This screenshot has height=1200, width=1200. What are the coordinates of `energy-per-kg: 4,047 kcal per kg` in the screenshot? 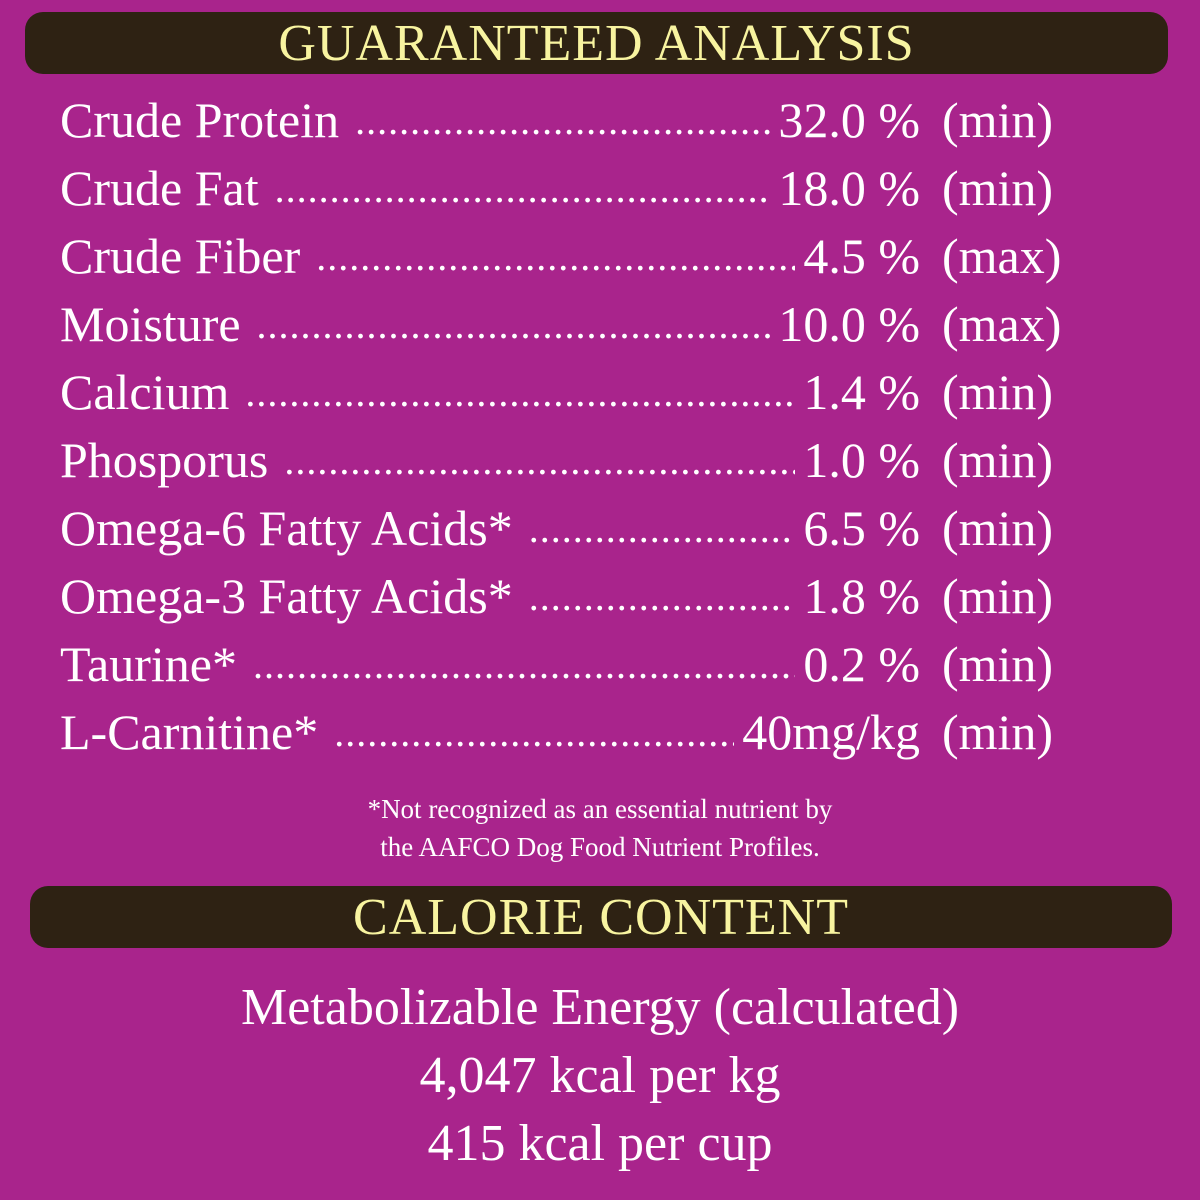 It's located at (600, 1075).